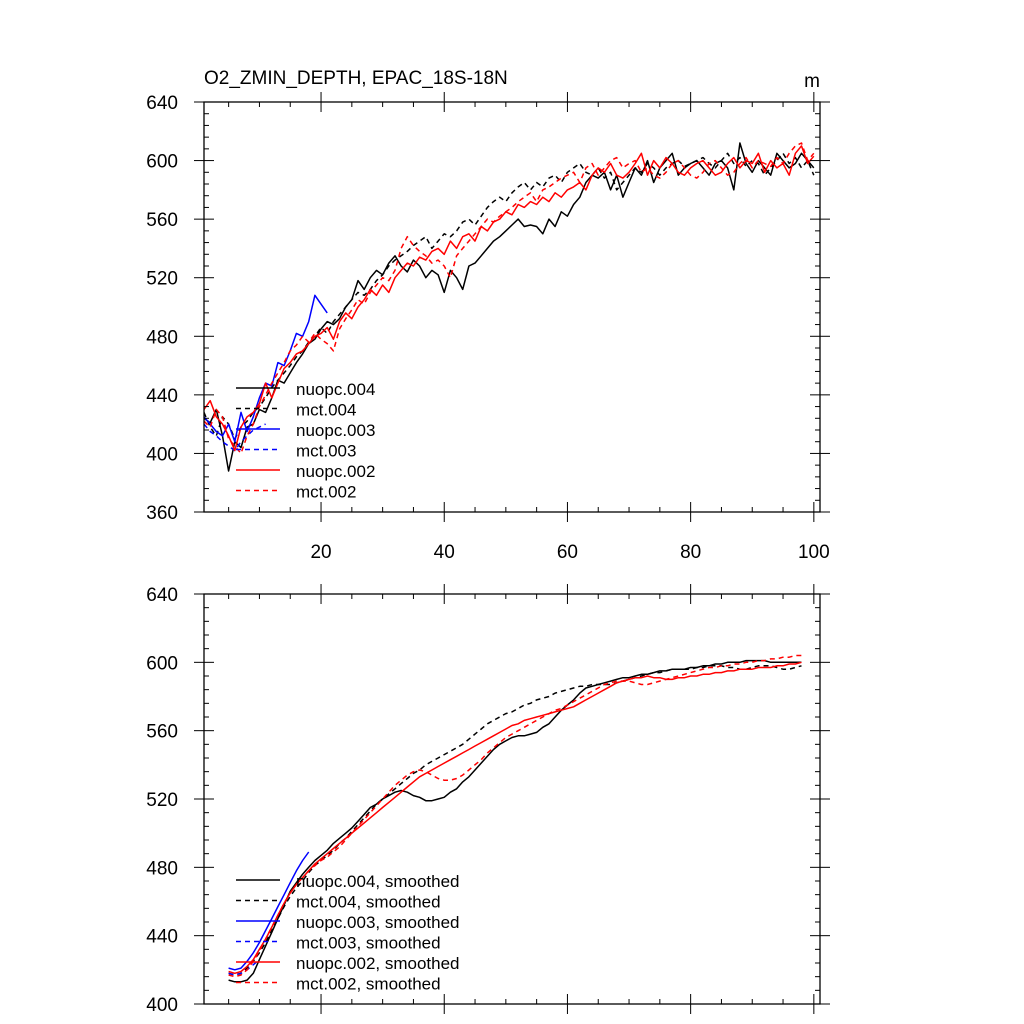 This screenshot has height=1024, width=1024. What do you see at coordinates (567, 552) in the screenshot?
I see `top-x-tick-label: 60` at bounding box center [567, 552].